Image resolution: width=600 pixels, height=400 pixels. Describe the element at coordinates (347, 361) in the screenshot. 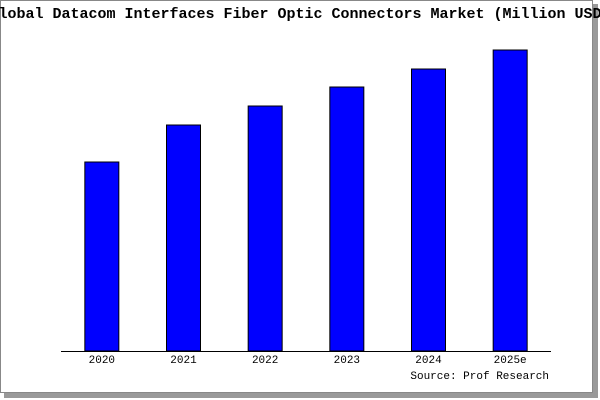

I see `x-tick-label: 2023` at that location.